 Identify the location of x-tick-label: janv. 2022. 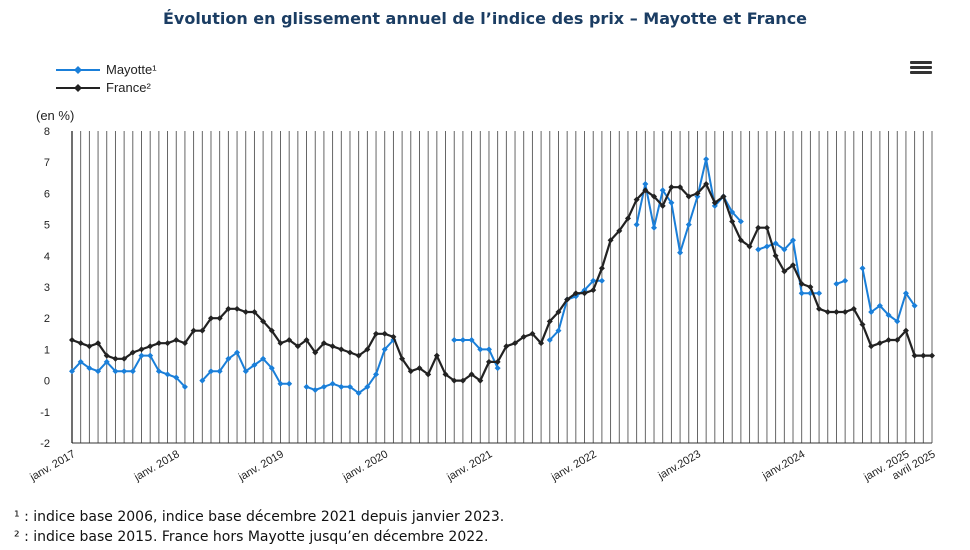
(574, 466).